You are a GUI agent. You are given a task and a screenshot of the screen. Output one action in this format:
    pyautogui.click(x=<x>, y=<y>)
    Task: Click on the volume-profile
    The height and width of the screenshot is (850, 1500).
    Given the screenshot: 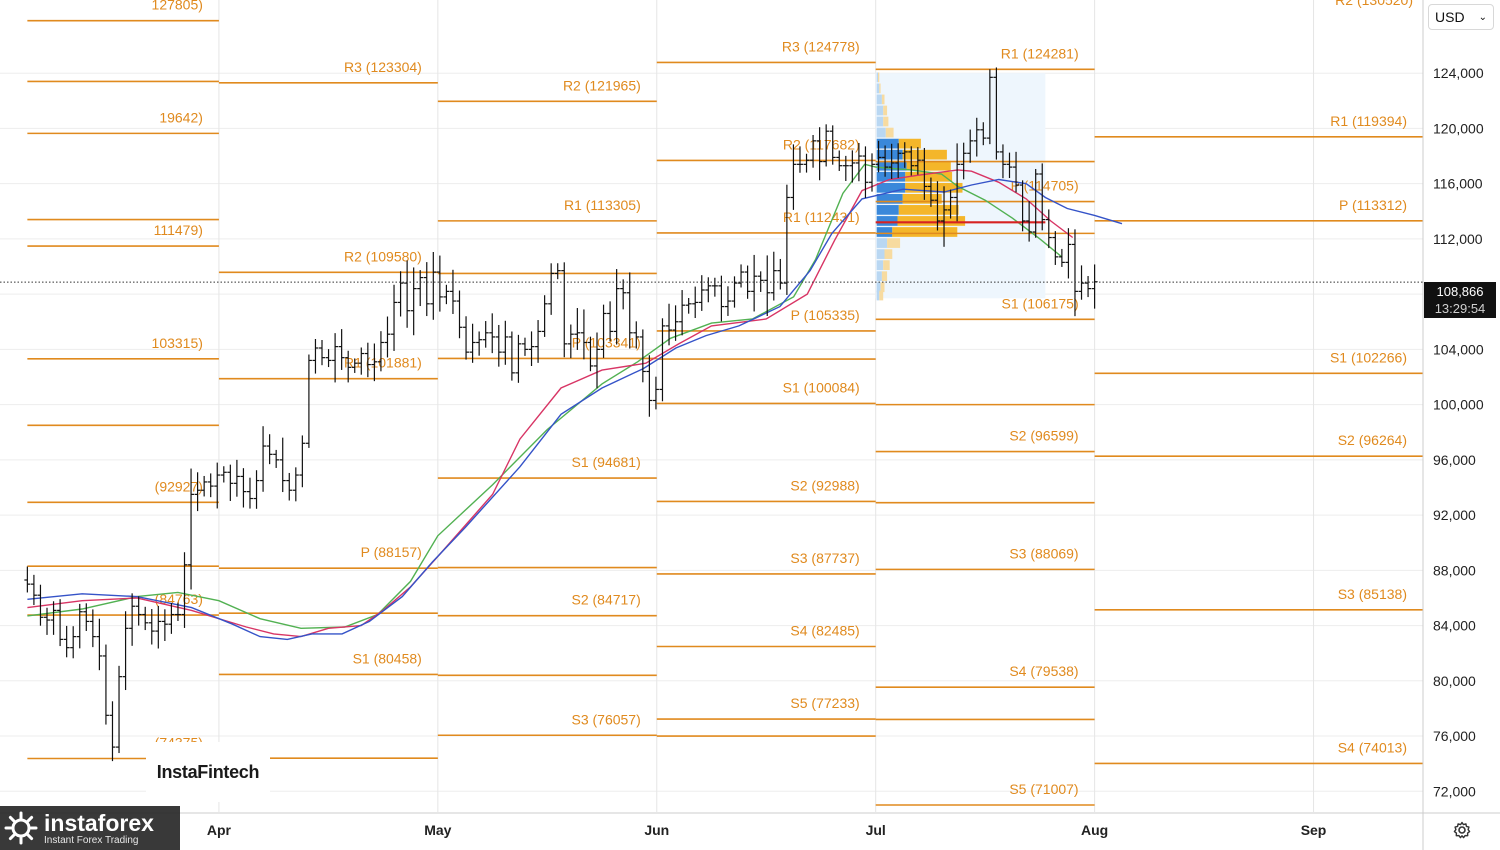 What is the action you would take?
    pyautogui.click(x=960, y=186)
    